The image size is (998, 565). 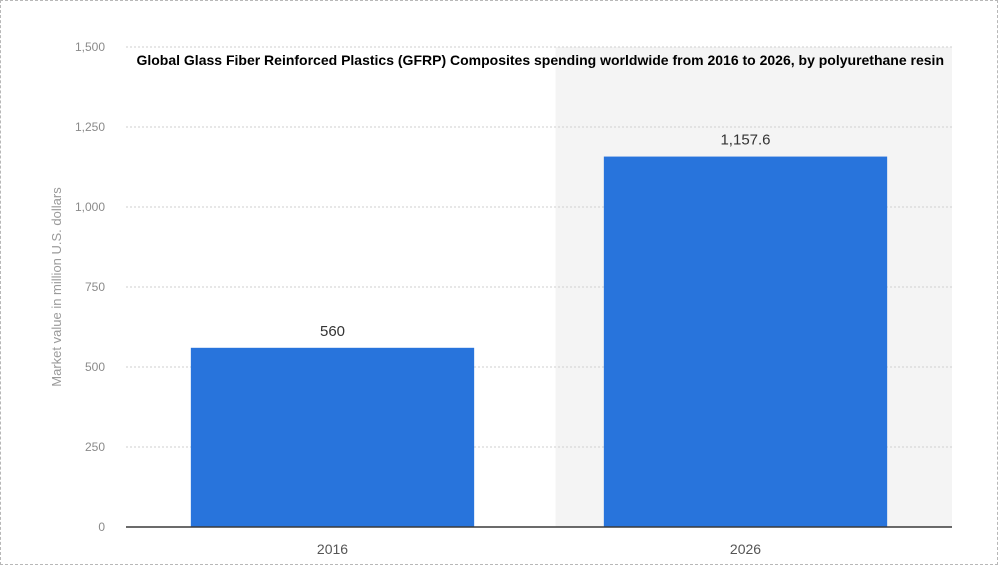 I want to click on bar-2016, so click(x=332, y=437).